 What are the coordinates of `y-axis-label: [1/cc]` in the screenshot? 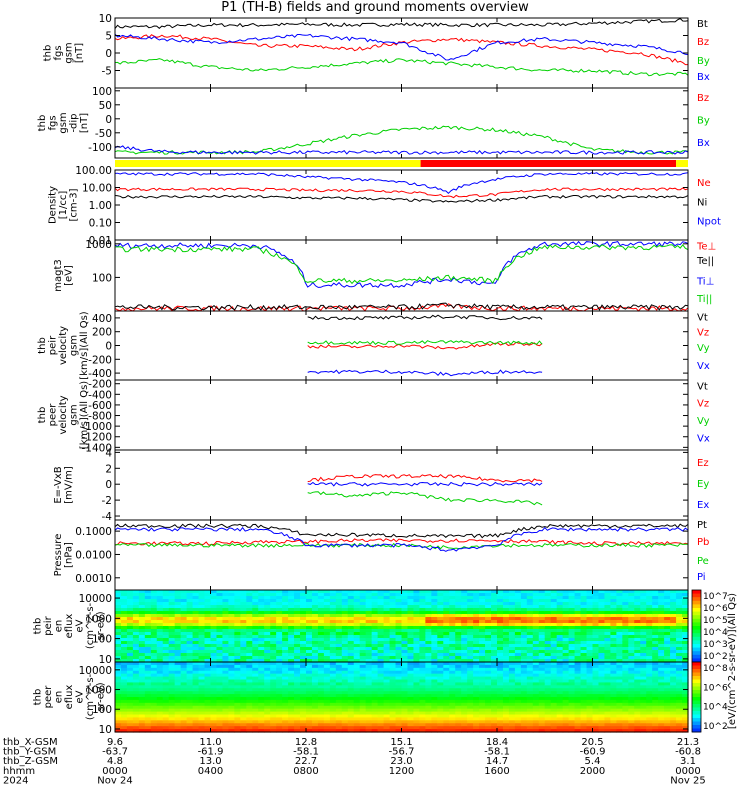 It's located at (63, 205).